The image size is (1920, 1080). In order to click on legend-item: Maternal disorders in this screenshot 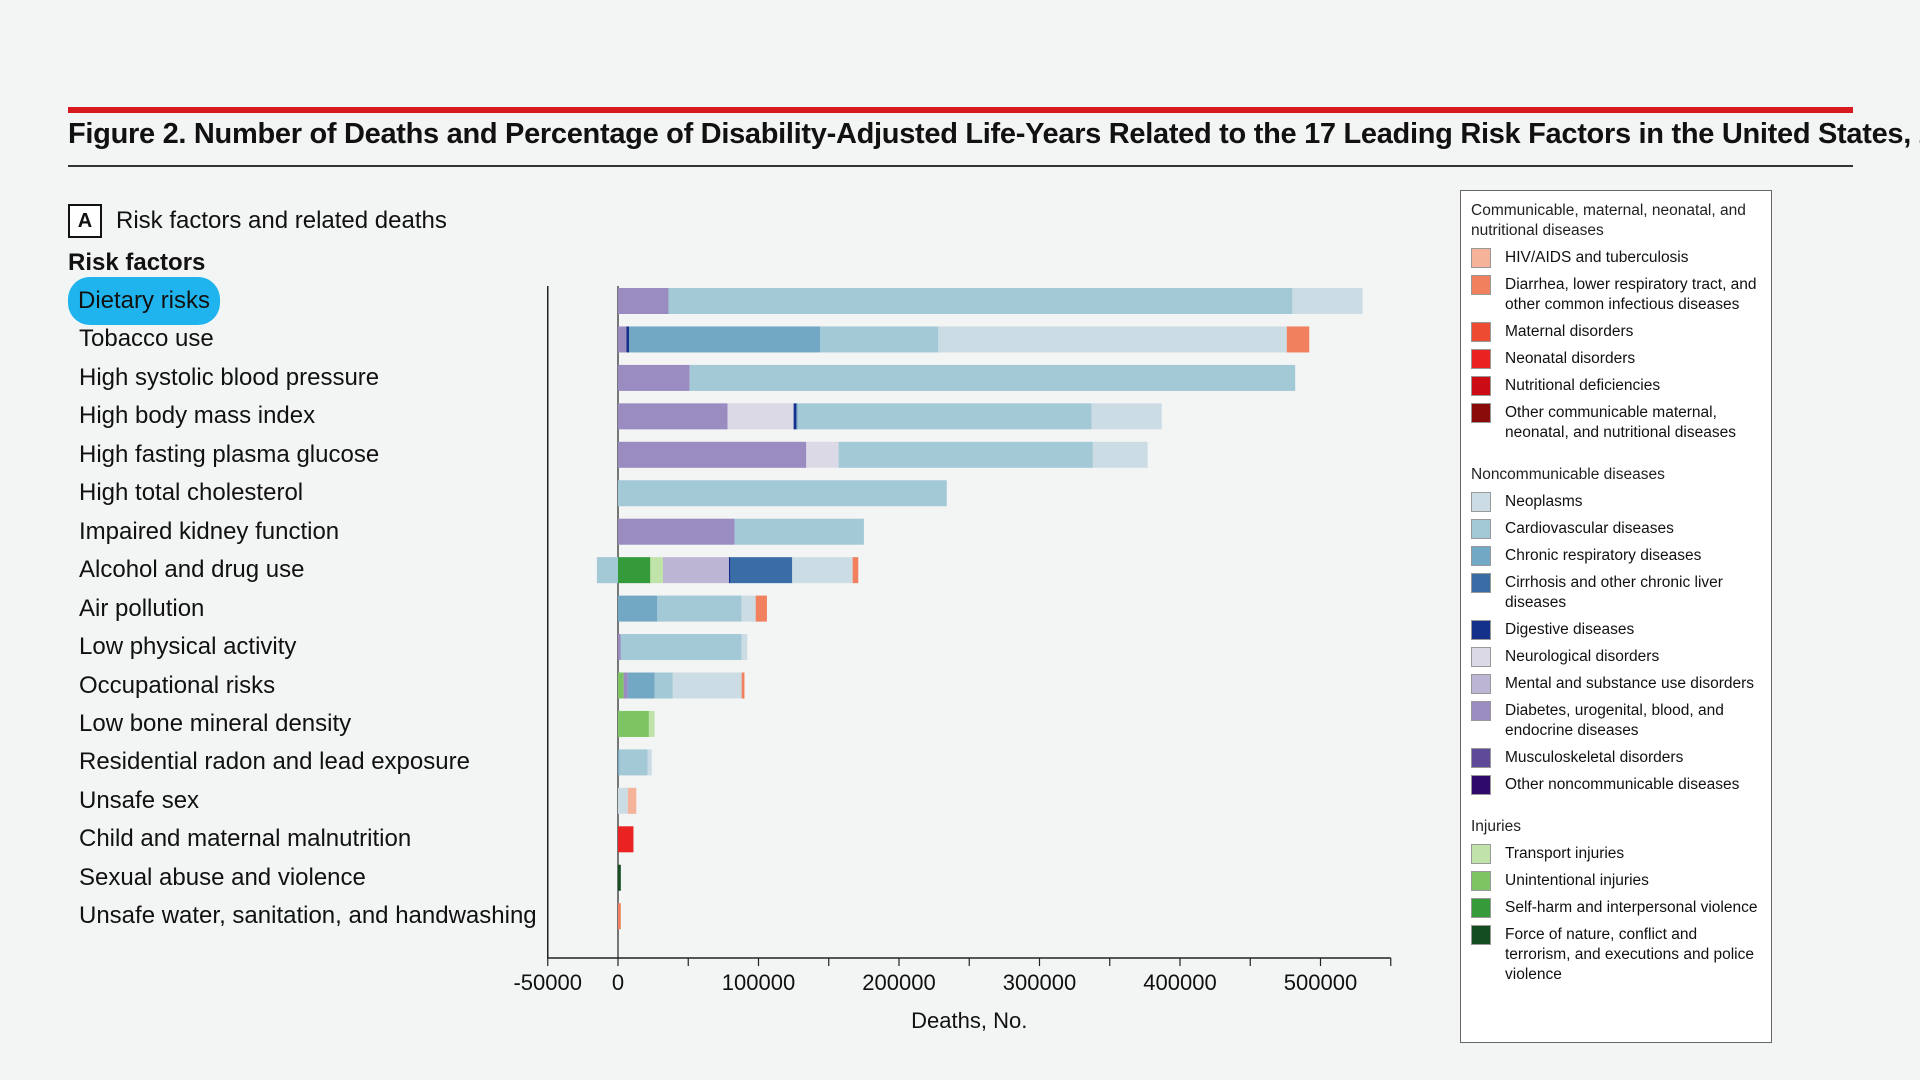, I will do `click(1617, 332)`.